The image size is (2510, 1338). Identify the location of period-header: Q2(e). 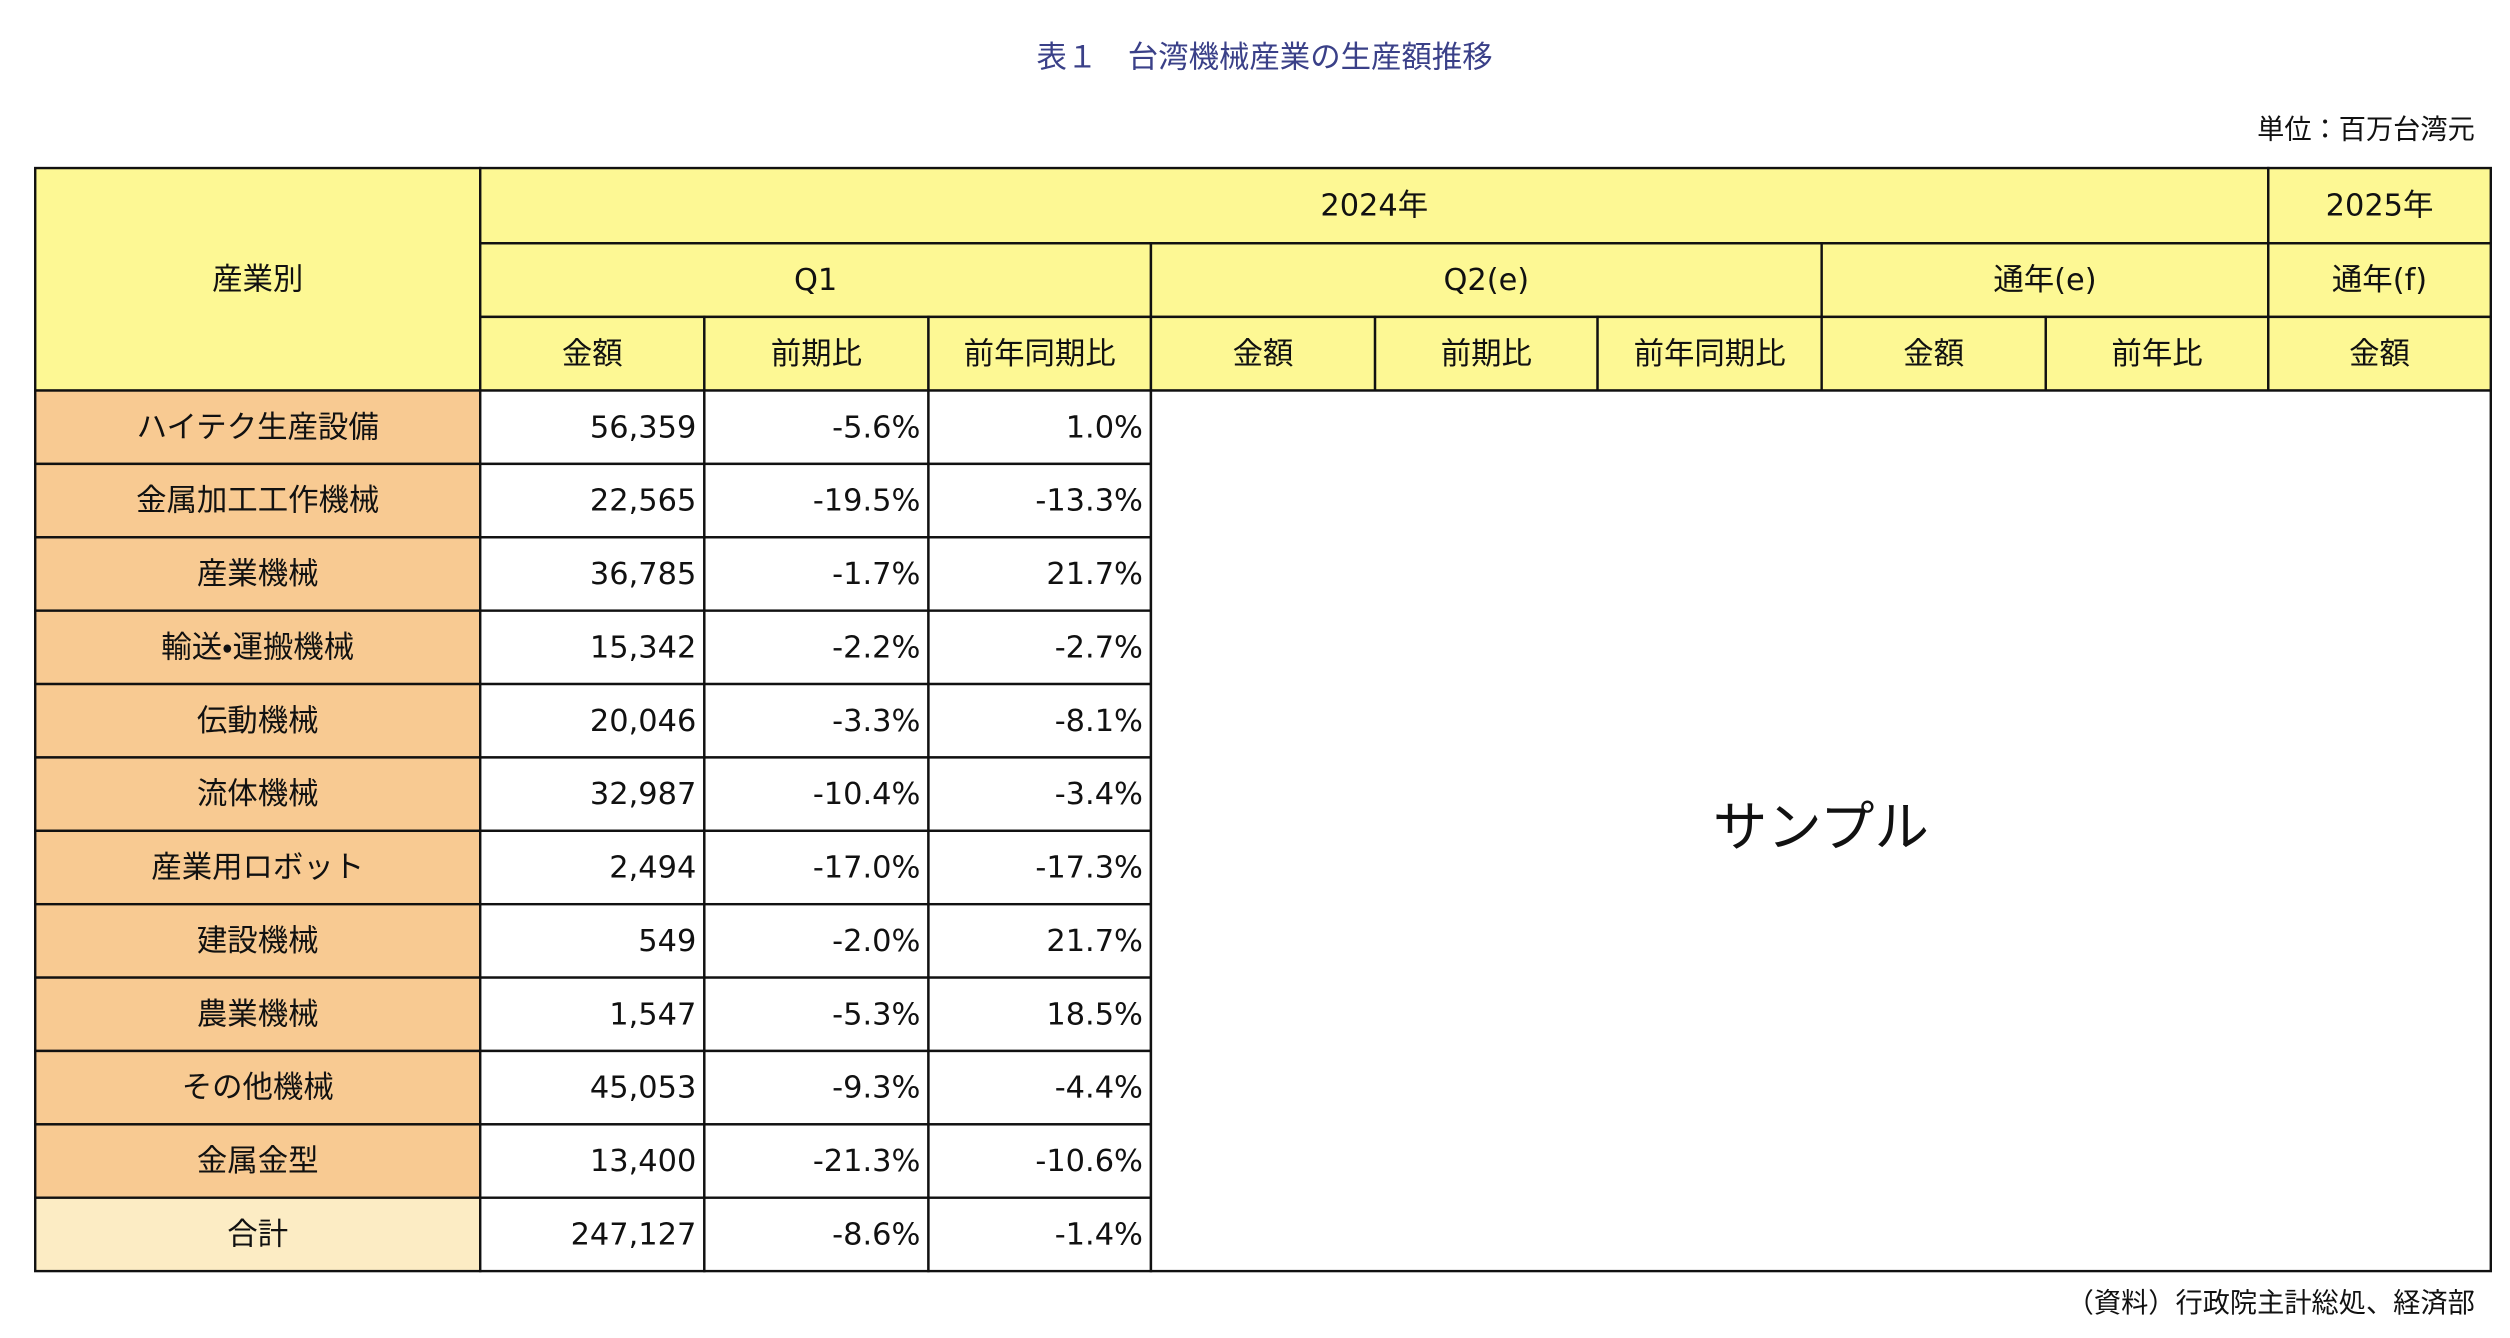
(1486, 280).